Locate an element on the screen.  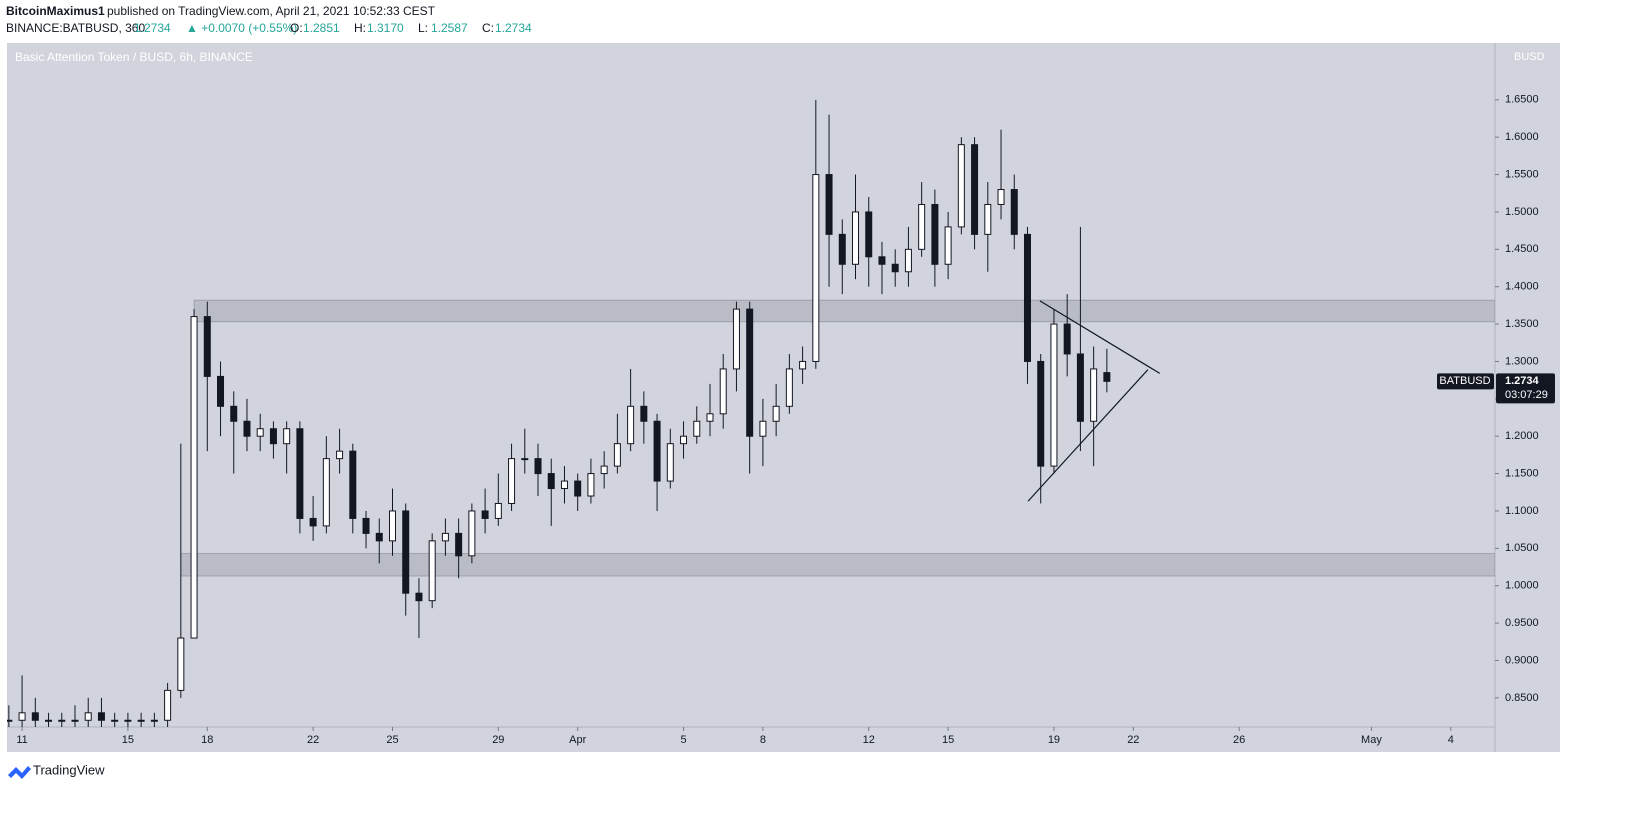
logo is located at coordinates (19, 772).